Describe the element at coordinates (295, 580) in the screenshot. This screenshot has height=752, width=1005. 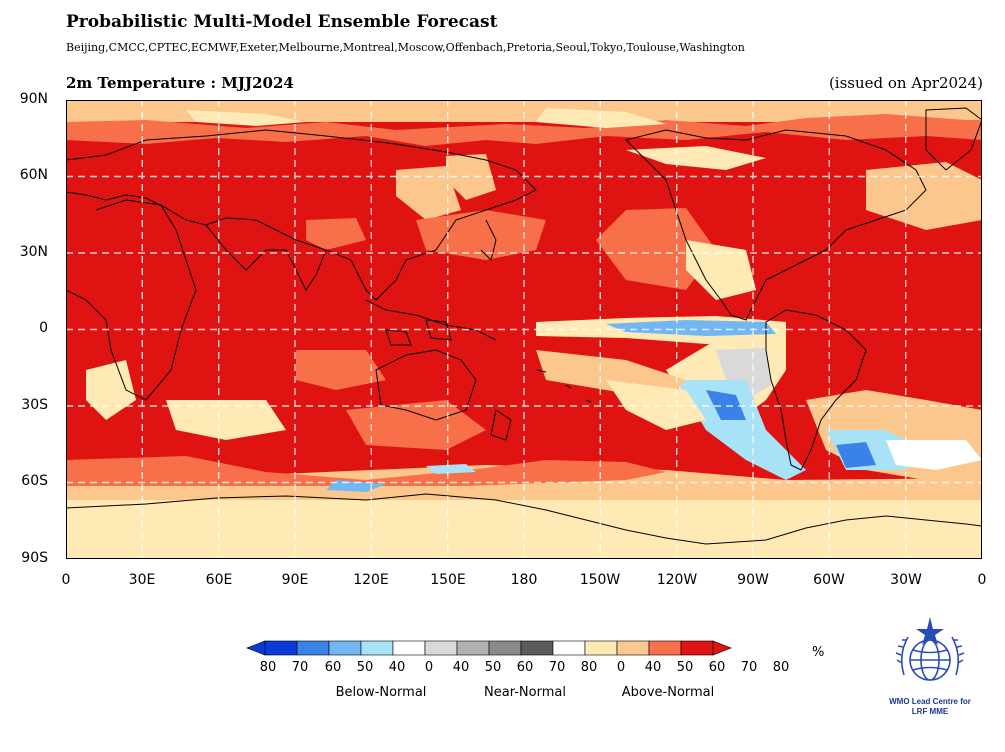
I see `lon-label: 90E` at that location.